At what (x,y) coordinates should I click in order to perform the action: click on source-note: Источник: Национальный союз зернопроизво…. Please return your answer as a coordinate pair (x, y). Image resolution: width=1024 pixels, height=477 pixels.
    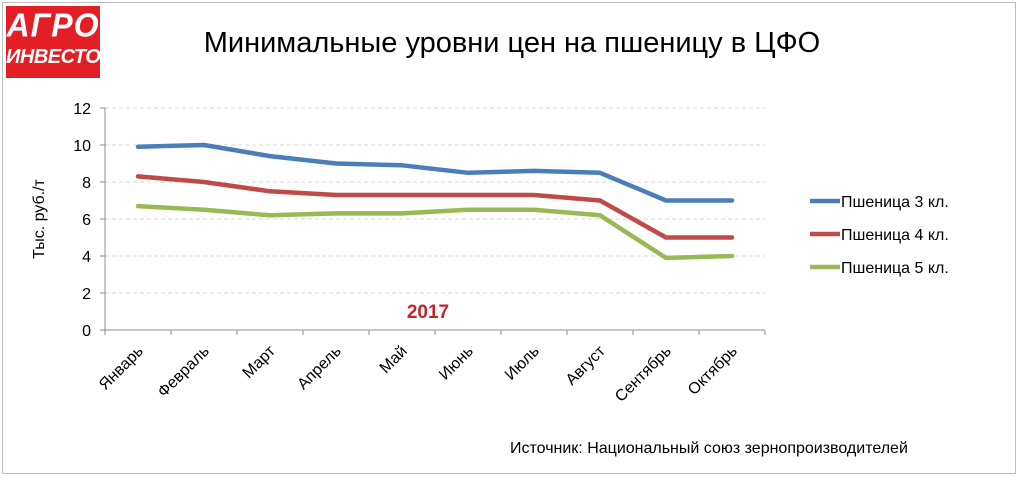
    Looking at the image, I should click on (709, 448).